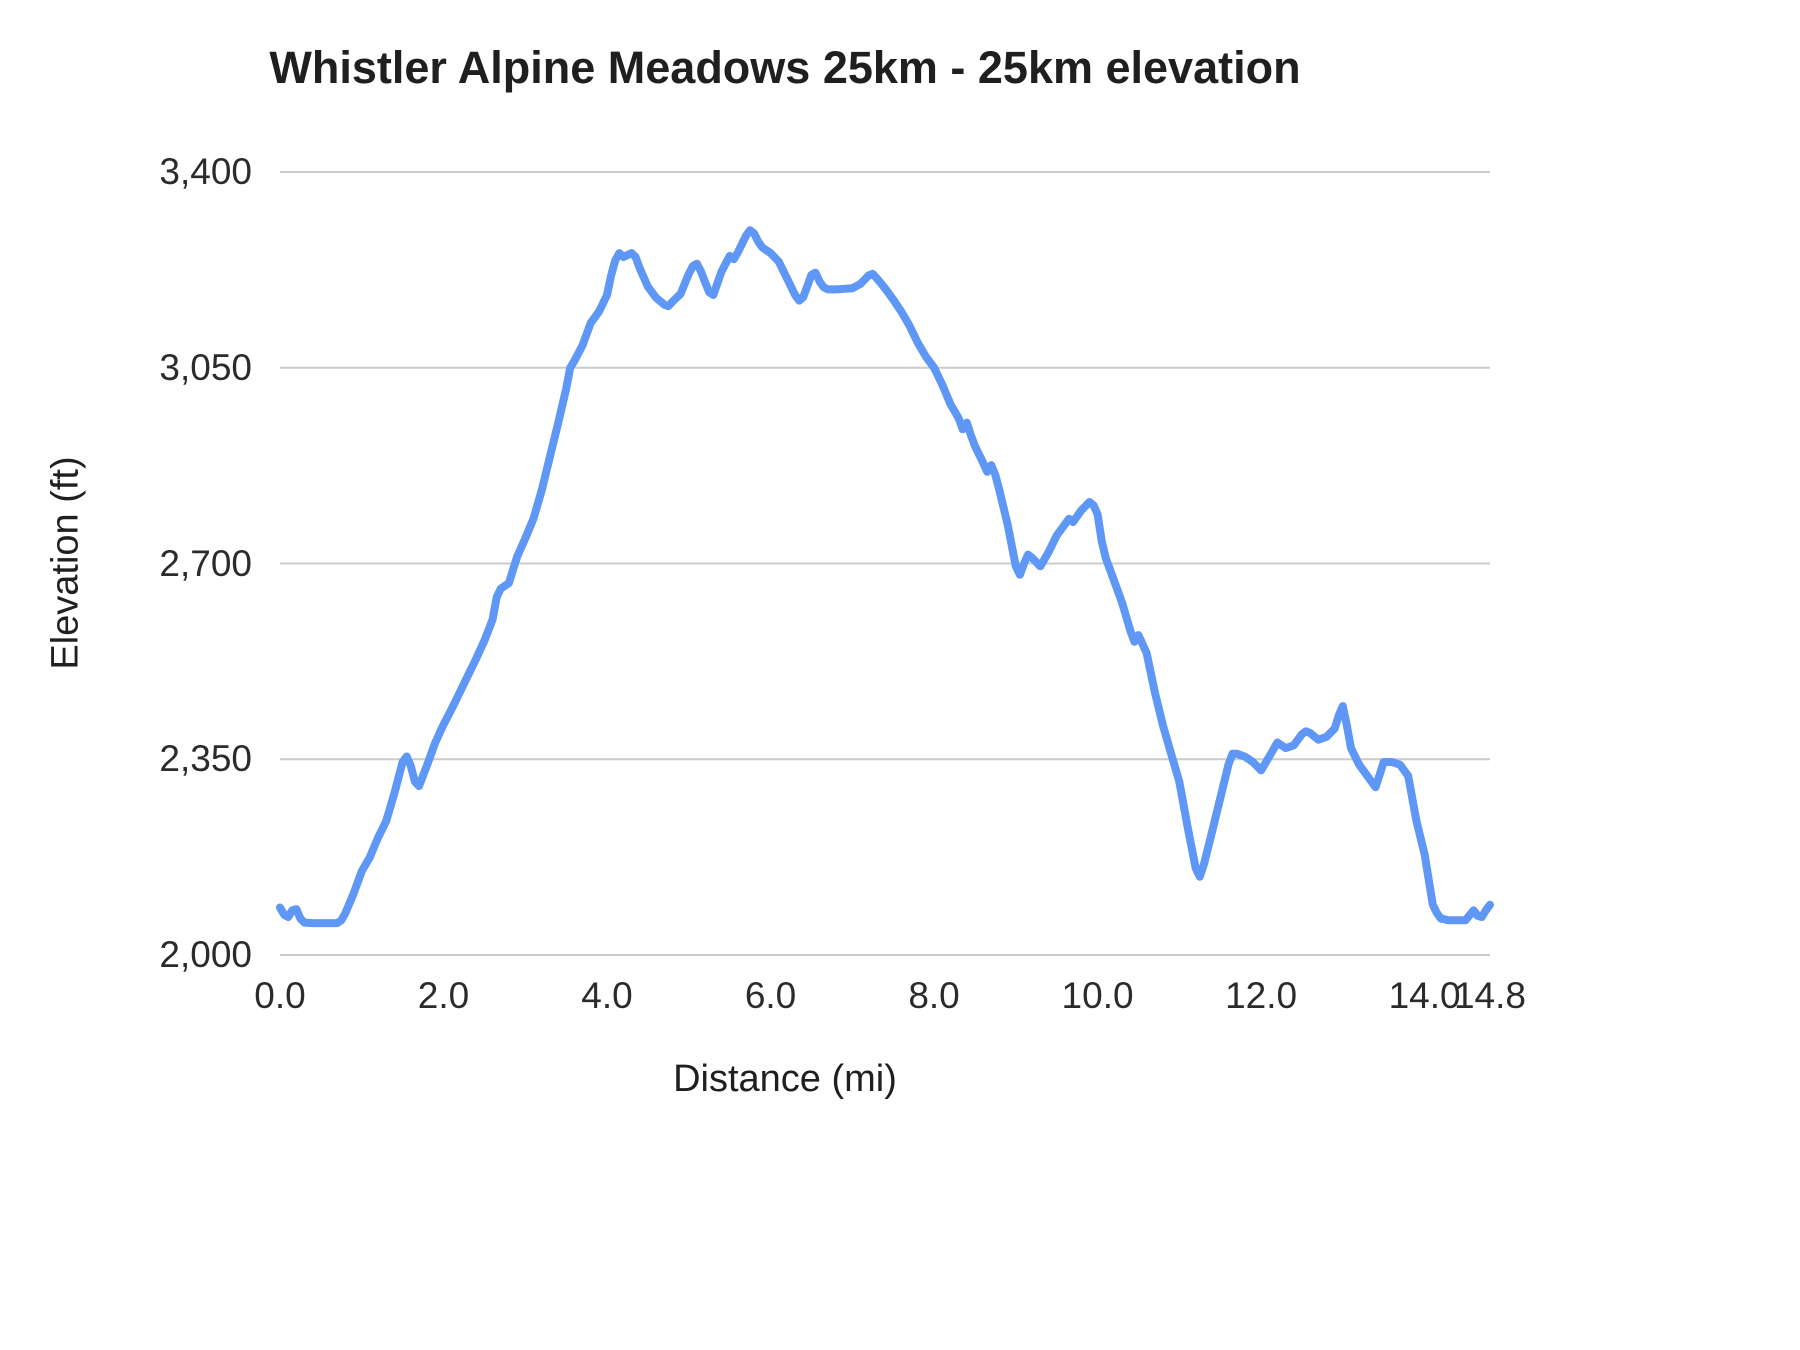  Describe the element at coordinates (280, 995) in the screenshot. I see `x-tick-label: 0.0` at that location.